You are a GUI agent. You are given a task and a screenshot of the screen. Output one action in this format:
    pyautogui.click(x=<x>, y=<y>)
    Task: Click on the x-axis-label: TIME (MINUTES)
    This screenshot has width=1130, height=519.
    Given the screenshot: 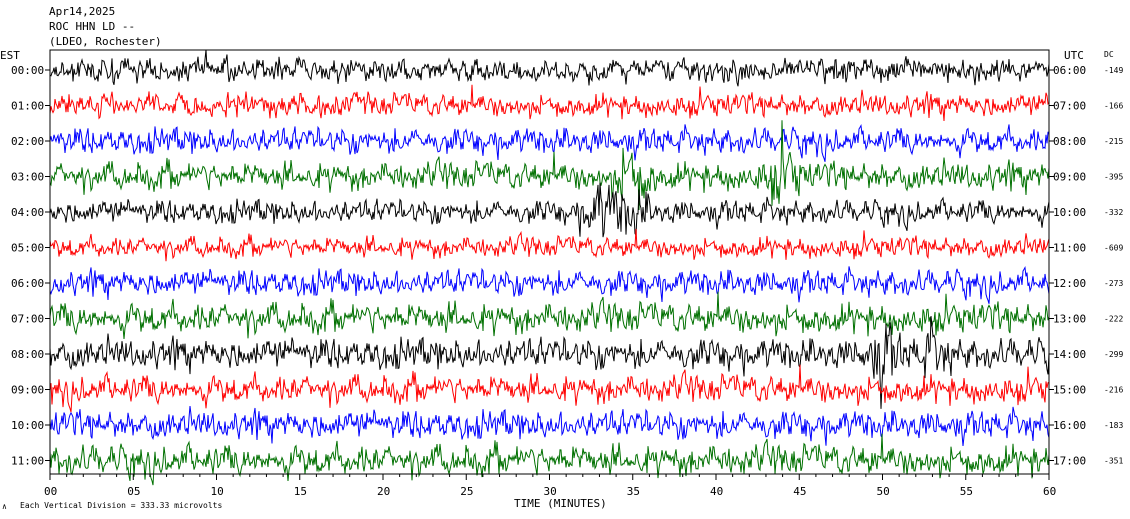 What is the action you would take?
    pyautogui.click(x=560, y=503)
    